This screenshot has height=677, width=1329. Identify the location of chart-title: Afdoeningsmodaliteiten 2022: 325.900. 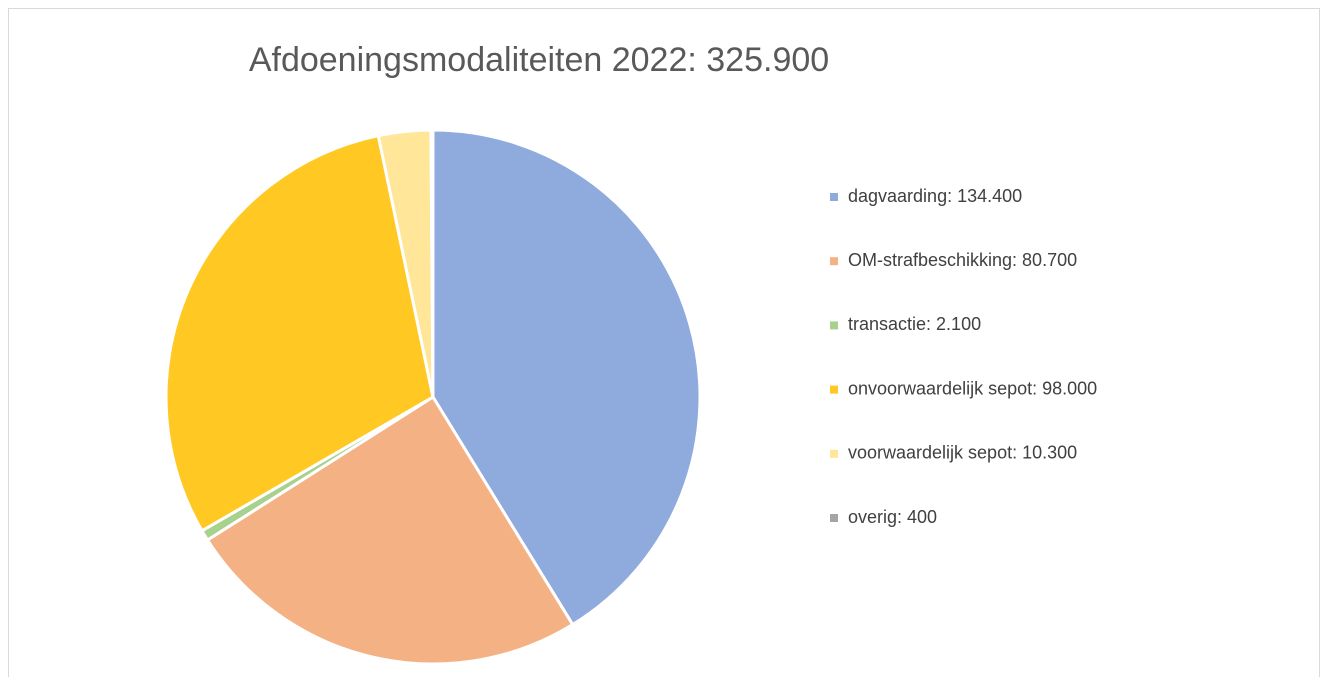
(539, 60).